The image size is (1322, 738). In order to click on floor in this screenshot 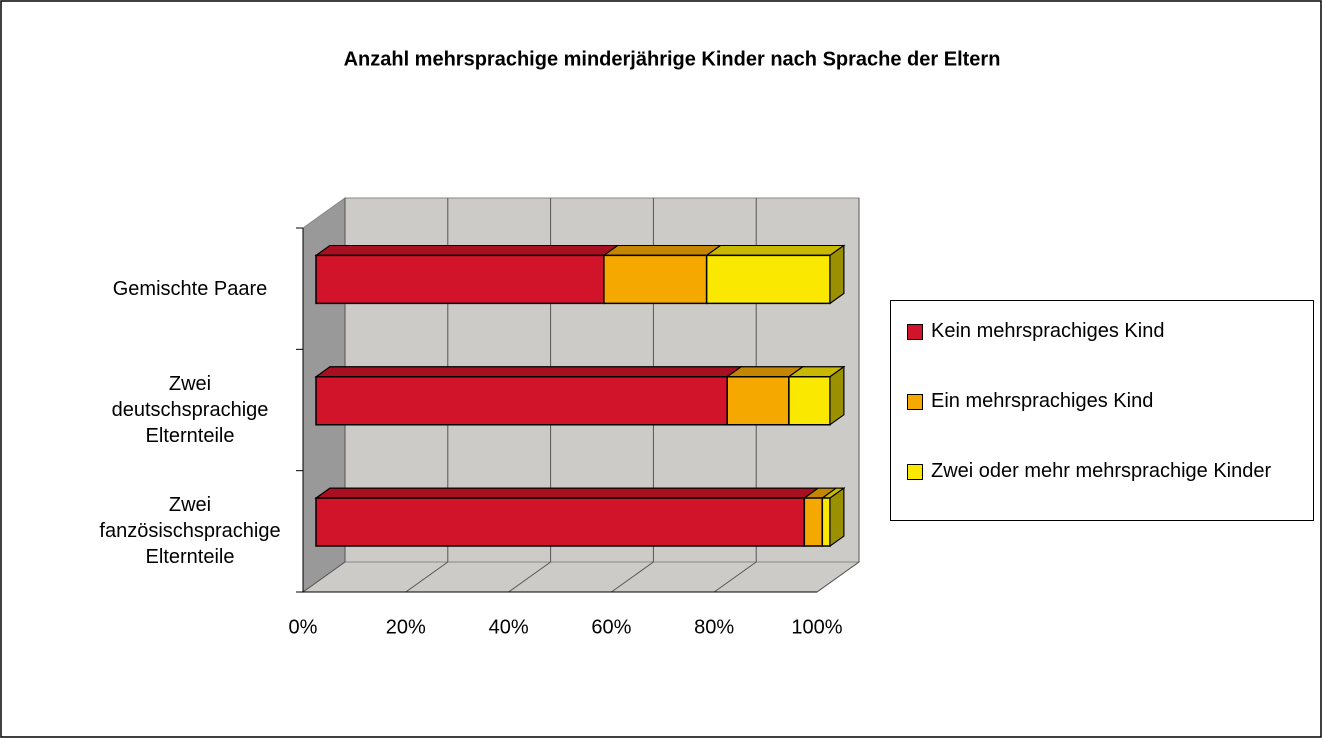, I will do `click(581, 577)`.